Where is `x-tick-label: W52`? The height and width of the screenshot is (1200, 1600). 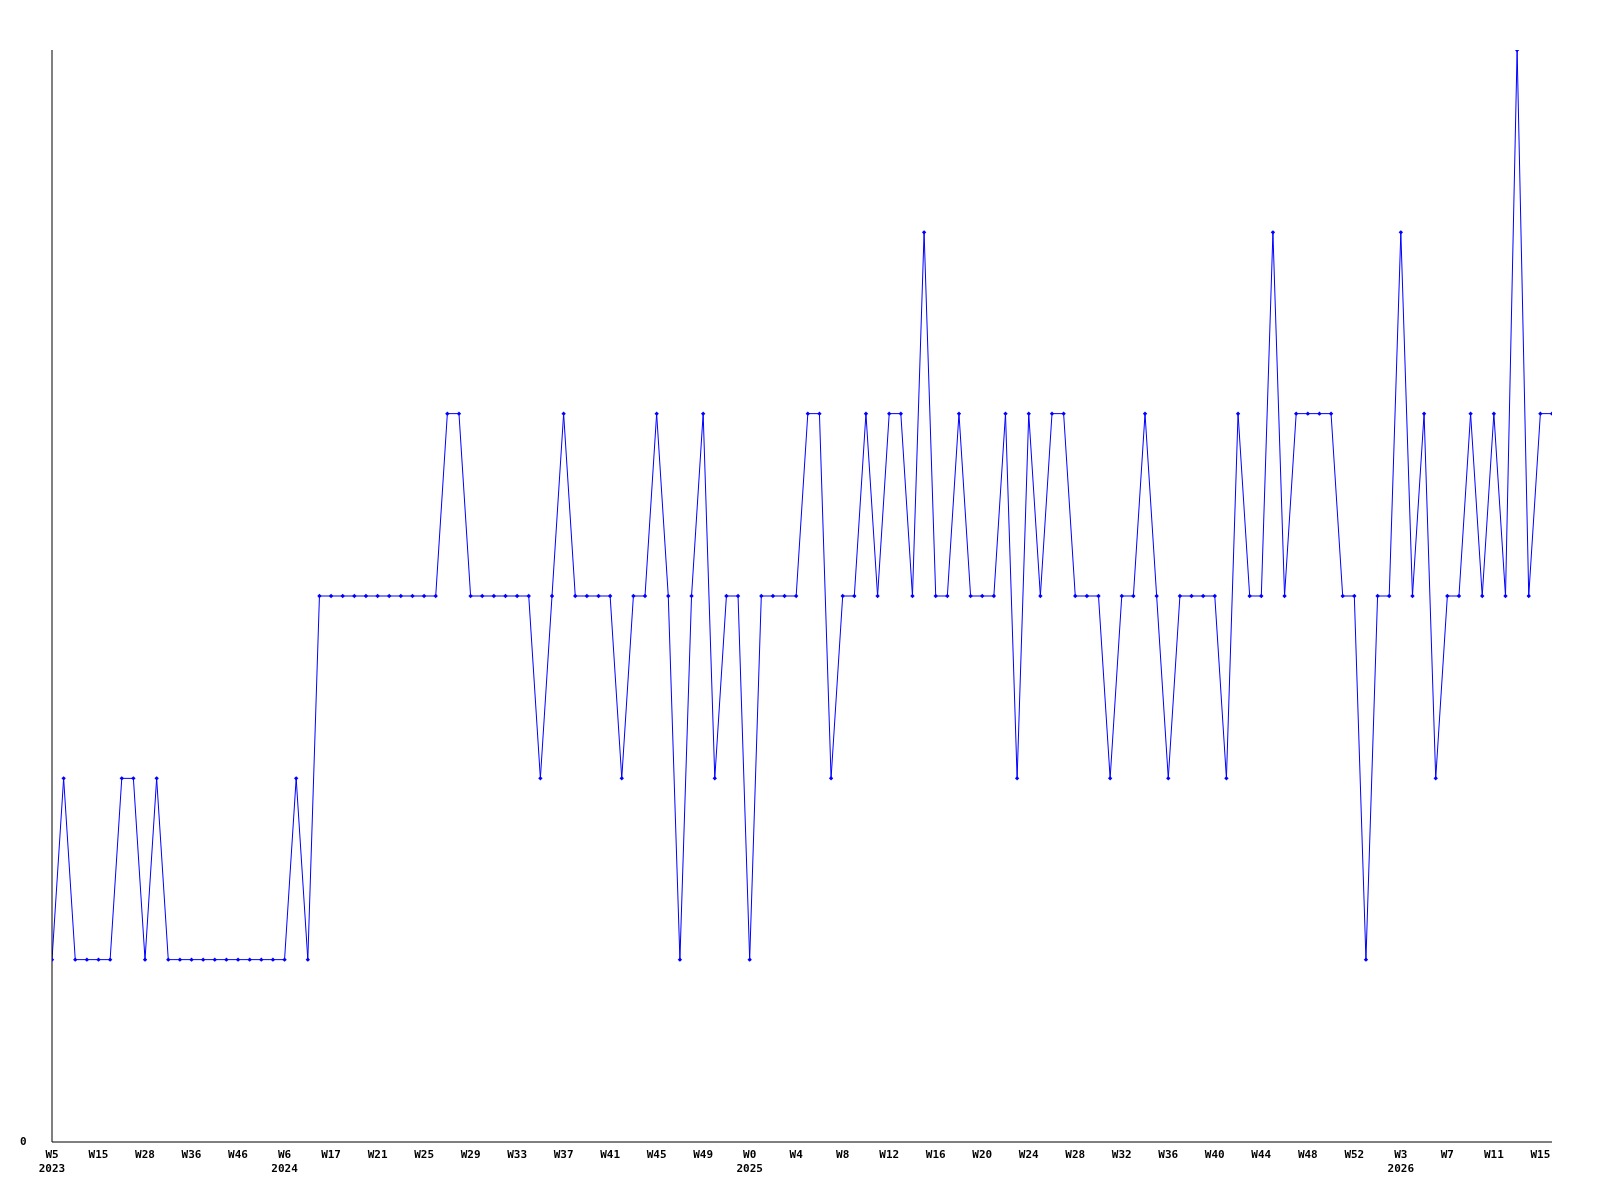
x-tick-label: W52 is located at coordinates (1354, 1154).